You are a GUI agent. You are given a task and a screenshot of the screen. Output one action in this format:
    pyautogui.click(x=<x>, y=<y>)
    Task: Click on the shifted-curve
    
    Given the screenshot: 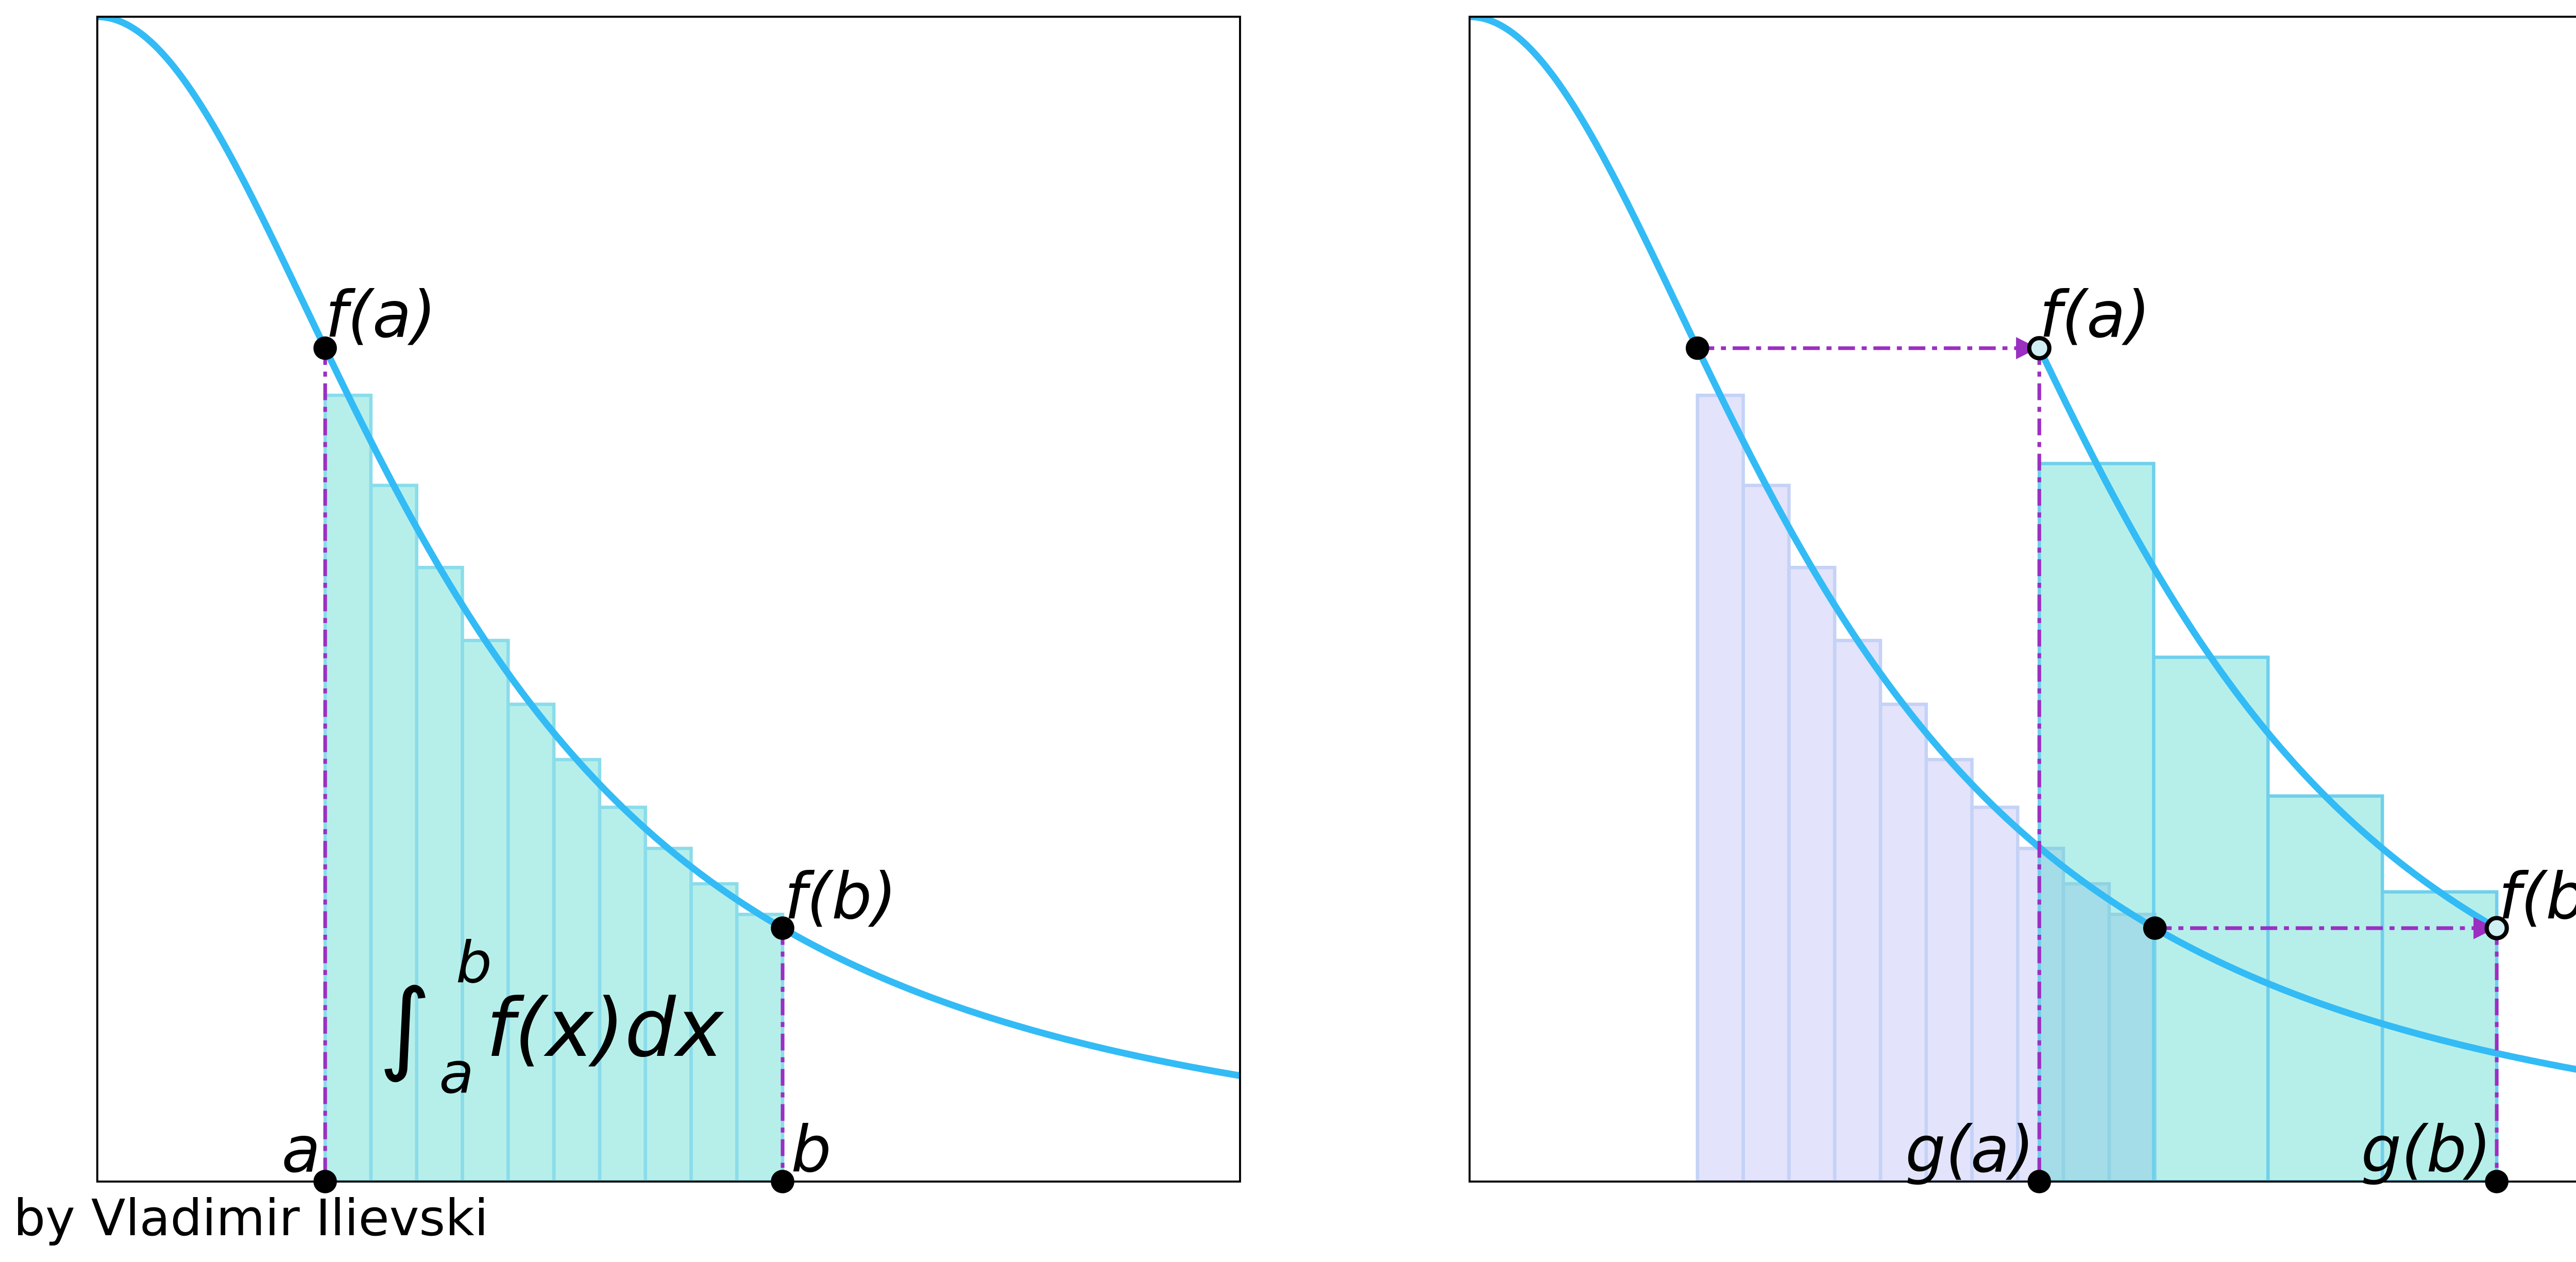 What is the action you would take?
    pyautogui.click(x=2266, y=638)
    